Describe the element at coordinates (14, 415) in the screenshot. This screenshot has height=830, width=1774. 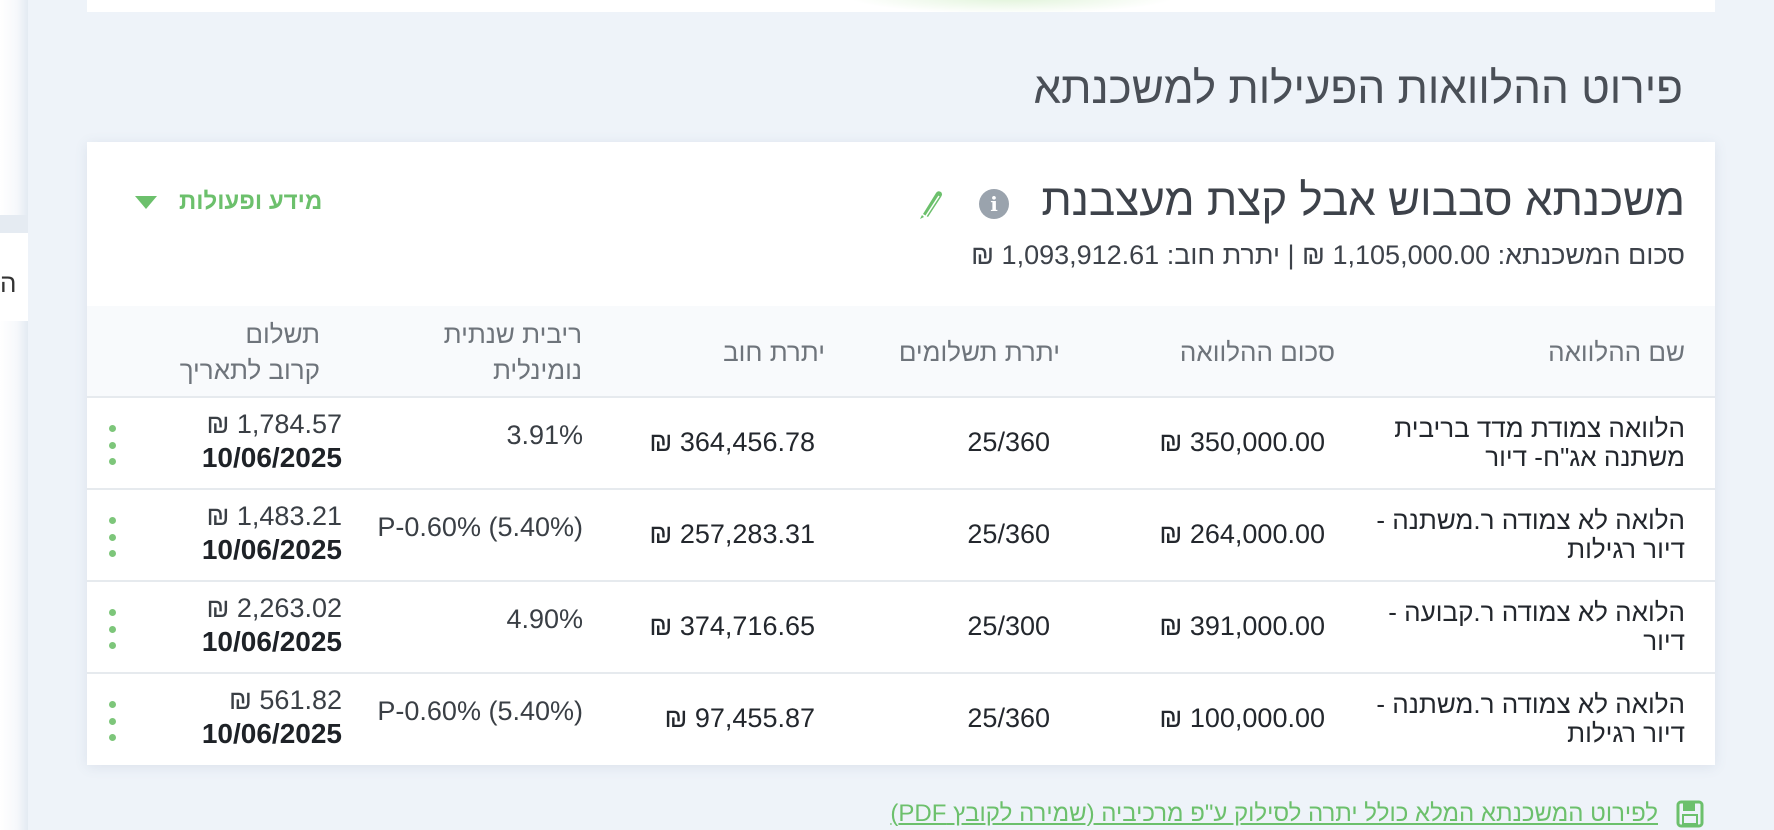
I see `left-panel-edge` at that location.